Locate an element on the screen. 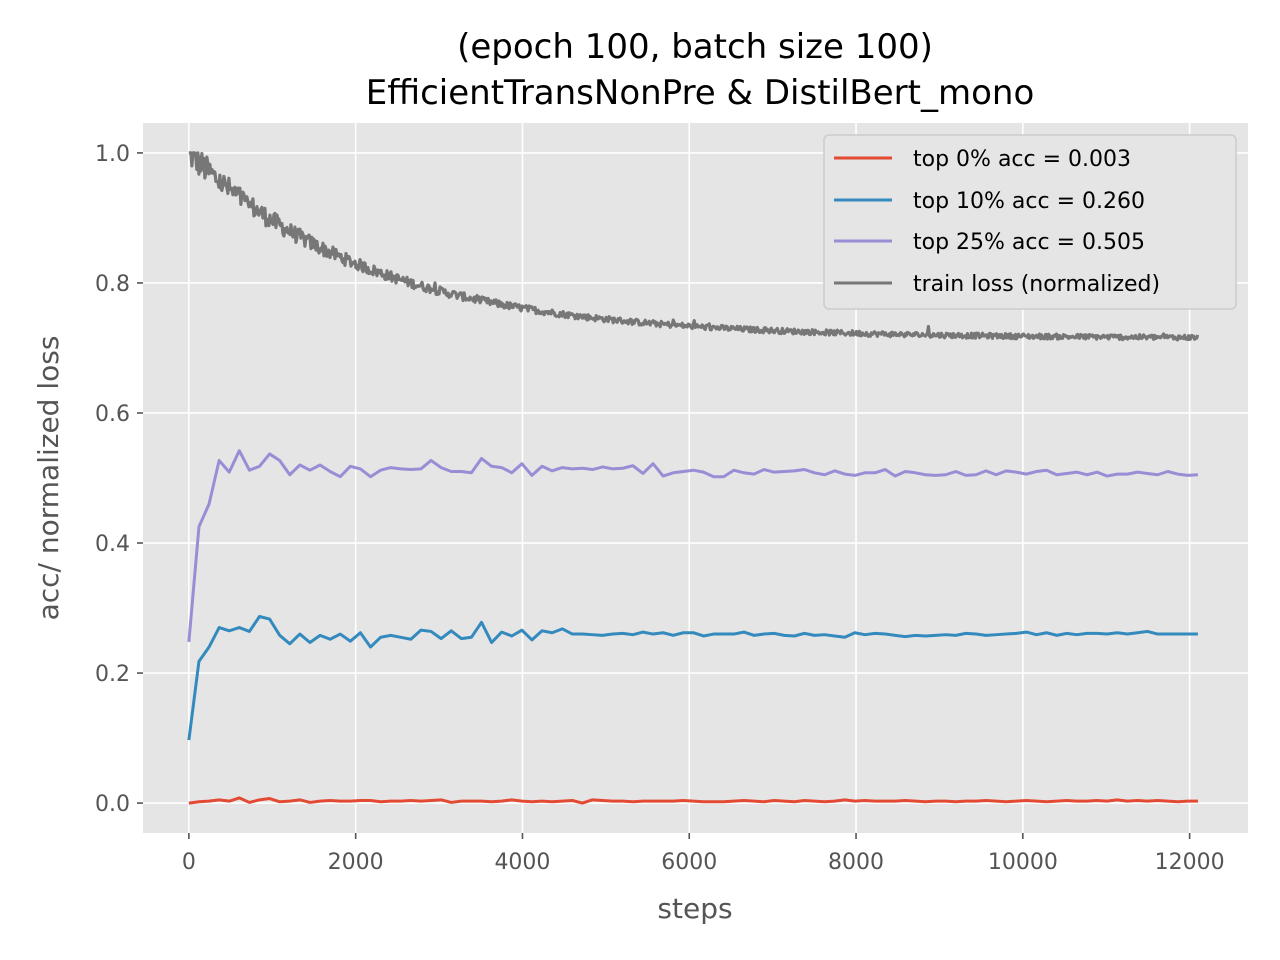 The image size is (1280, 960). x-tick-label: 10000 is located at coordinates (1023, 862).